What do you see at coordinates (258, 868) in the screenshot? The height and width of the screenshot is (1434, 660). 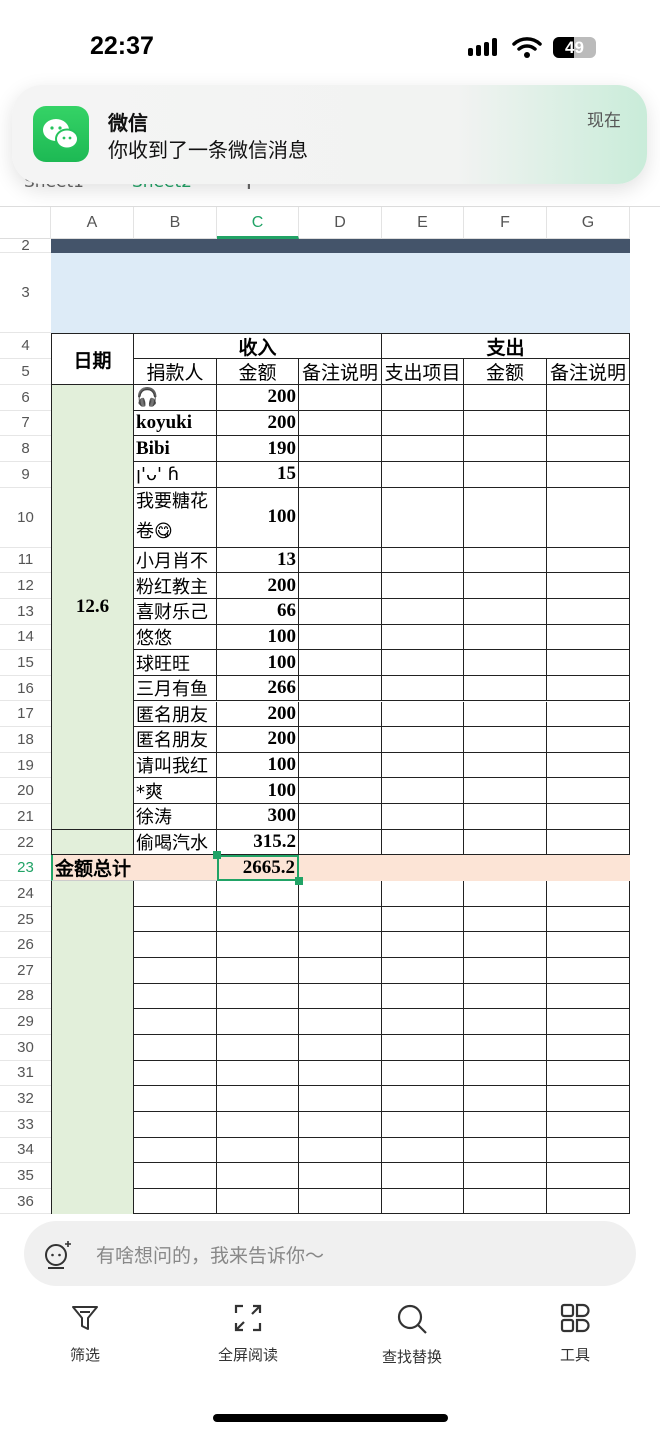 I see `total-value-cell-selected: 2665.2` at bounding box center [258, 868].